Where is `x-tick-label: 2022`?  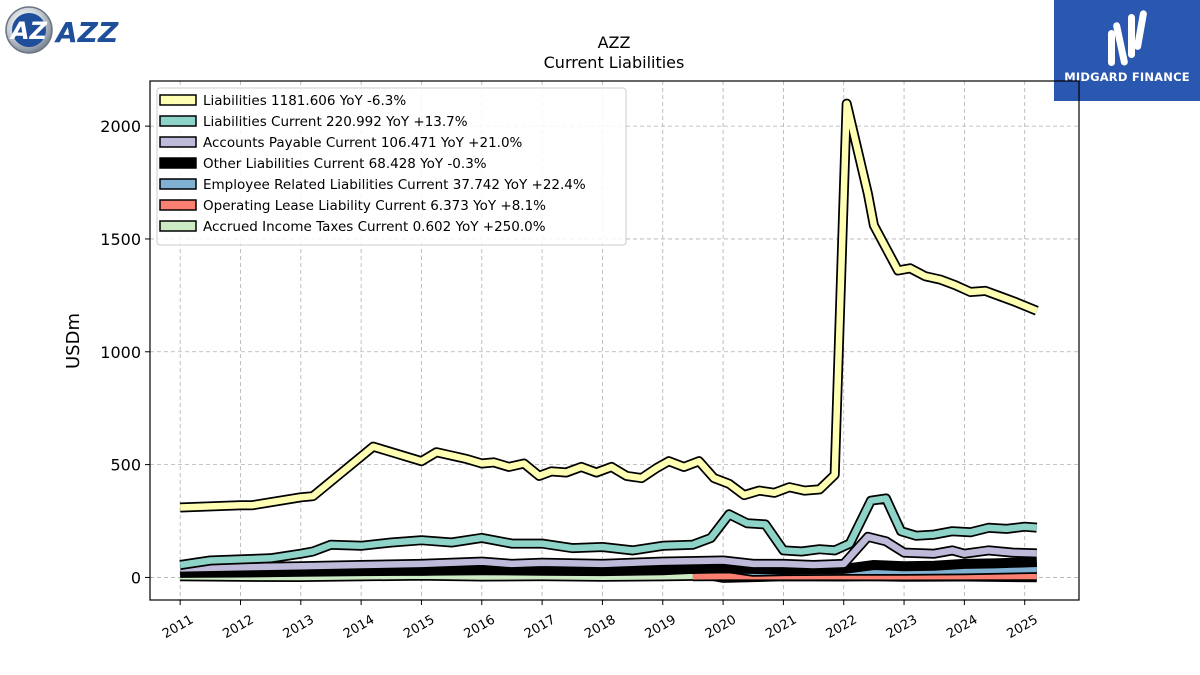 x-tick-label: 2022 is located at coordinates (842, 627).